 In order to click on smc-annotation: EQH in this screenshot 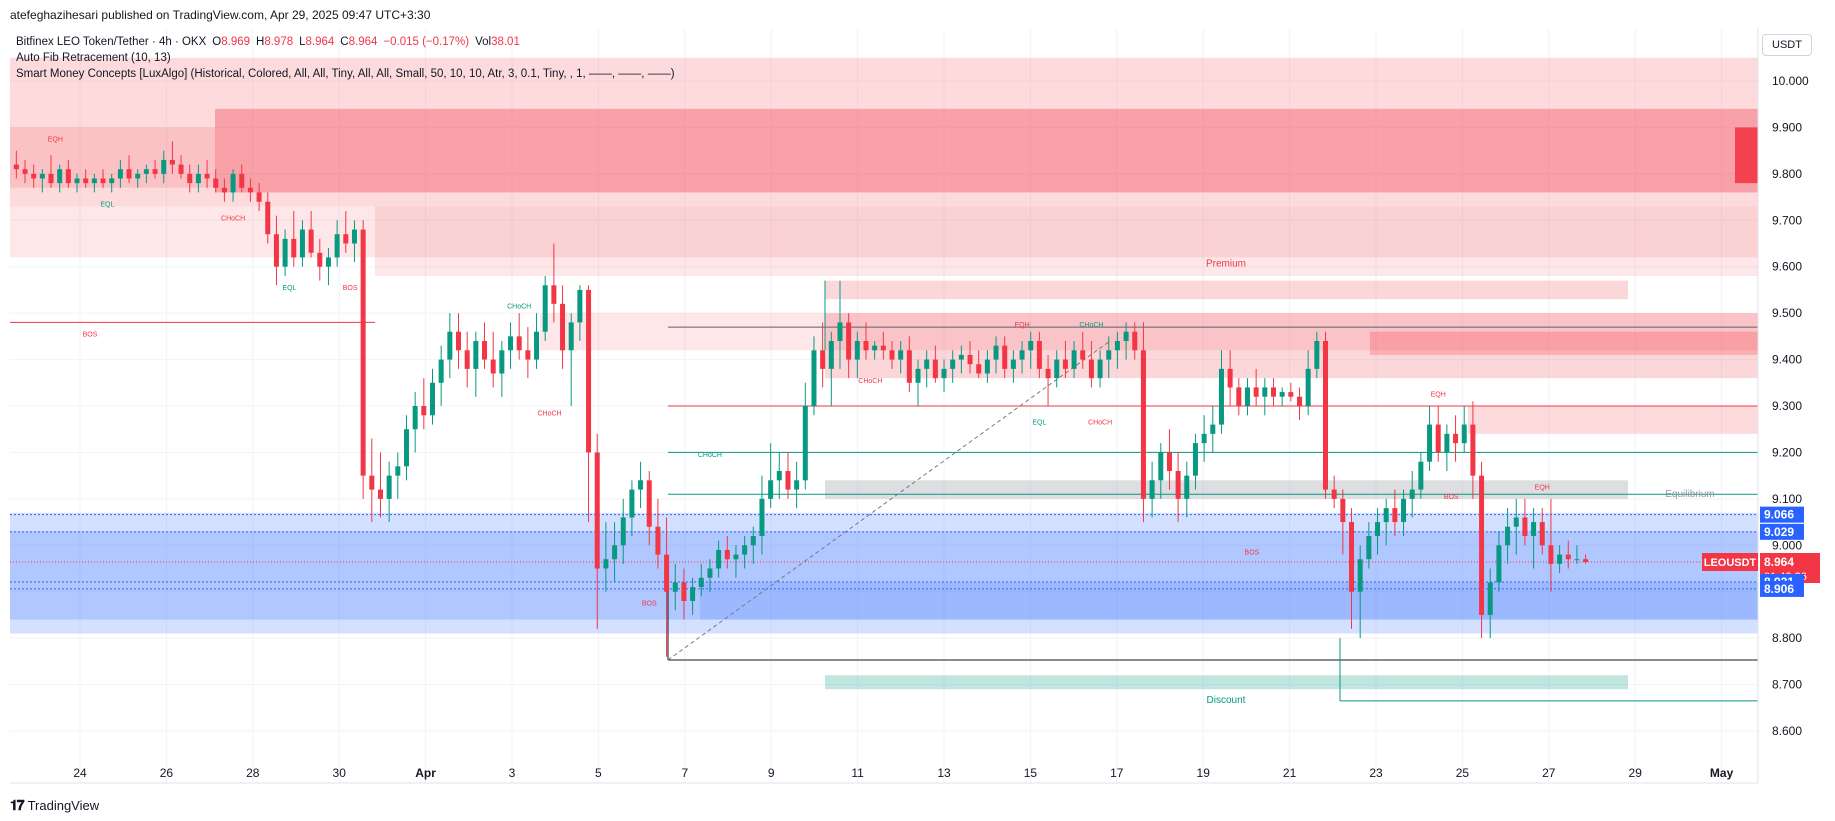, I will do `click(1542, 488)`.